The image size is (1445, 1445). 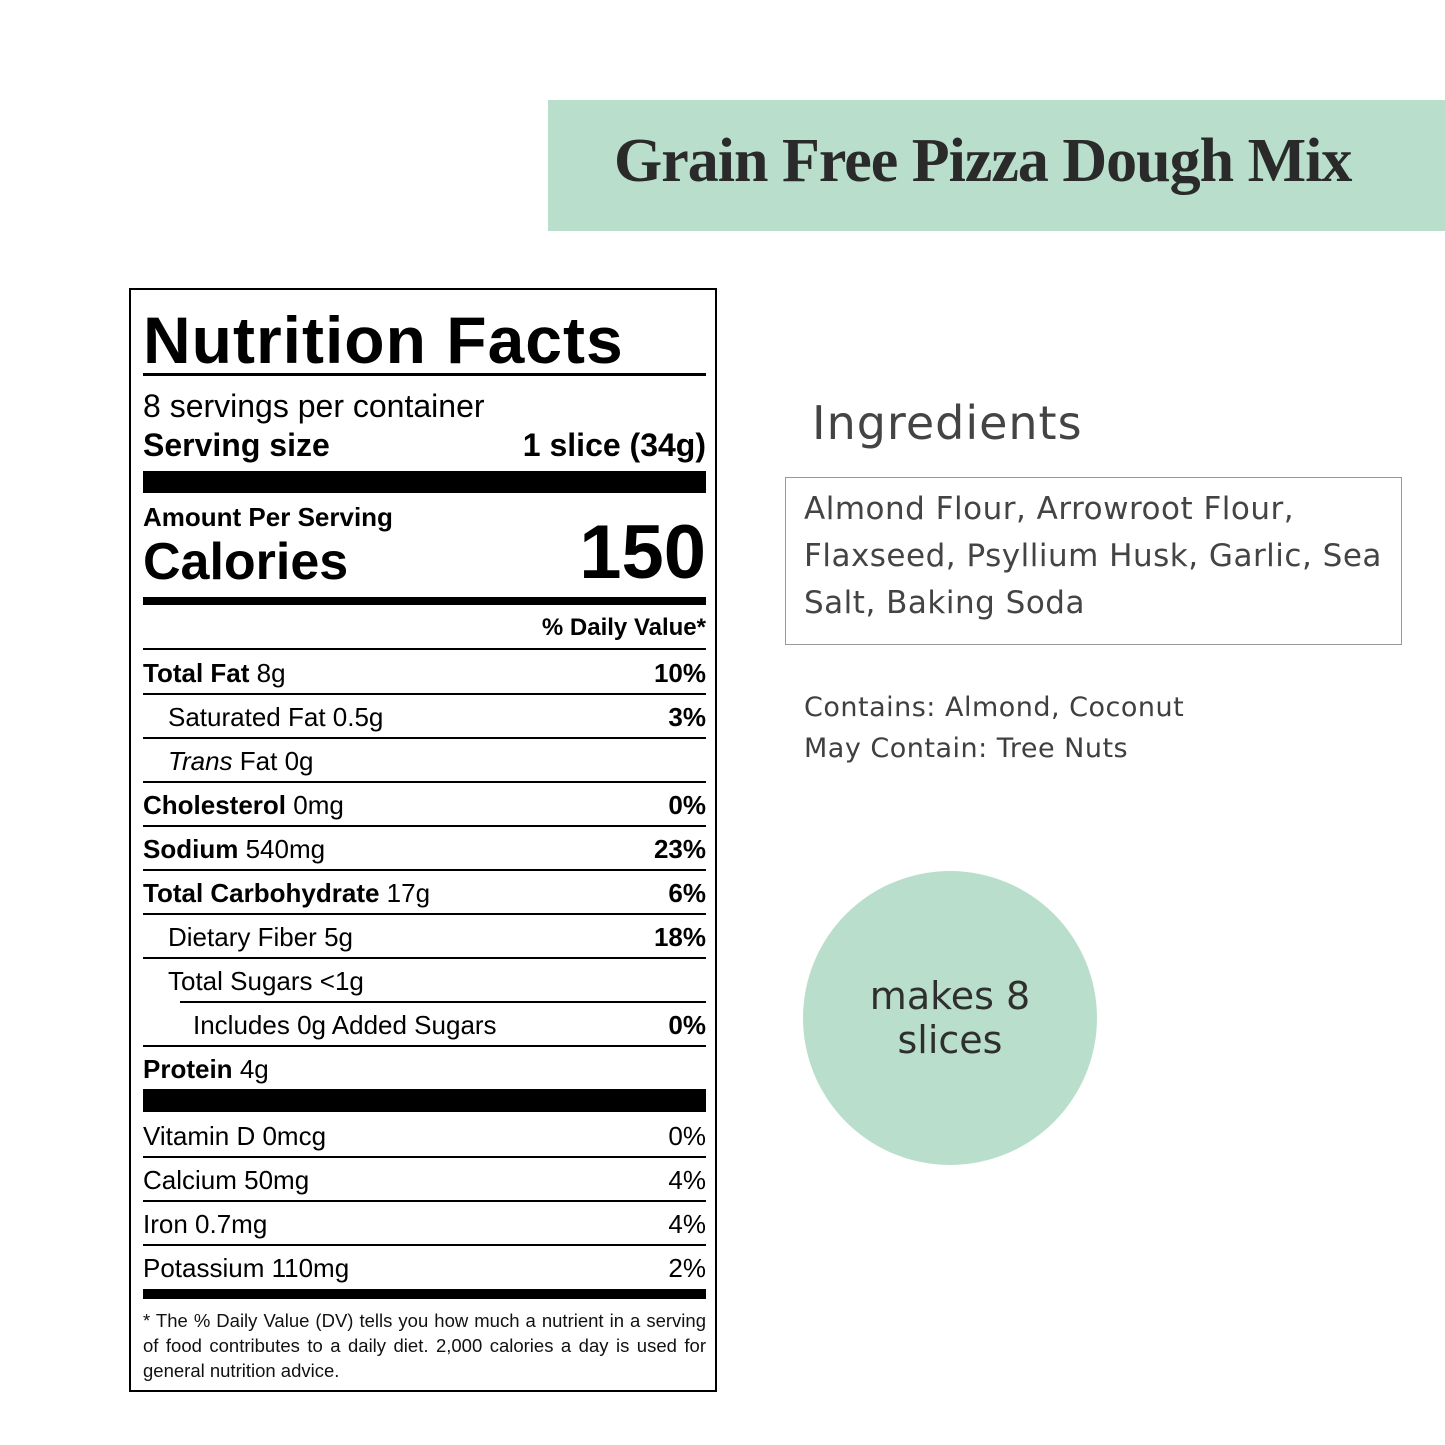 What do you see at coordinates (205, 1223) in the screenshot?
I see `nutrition-micros-2-label: Iron 0.7mg` at bounding box center [205, 1223].